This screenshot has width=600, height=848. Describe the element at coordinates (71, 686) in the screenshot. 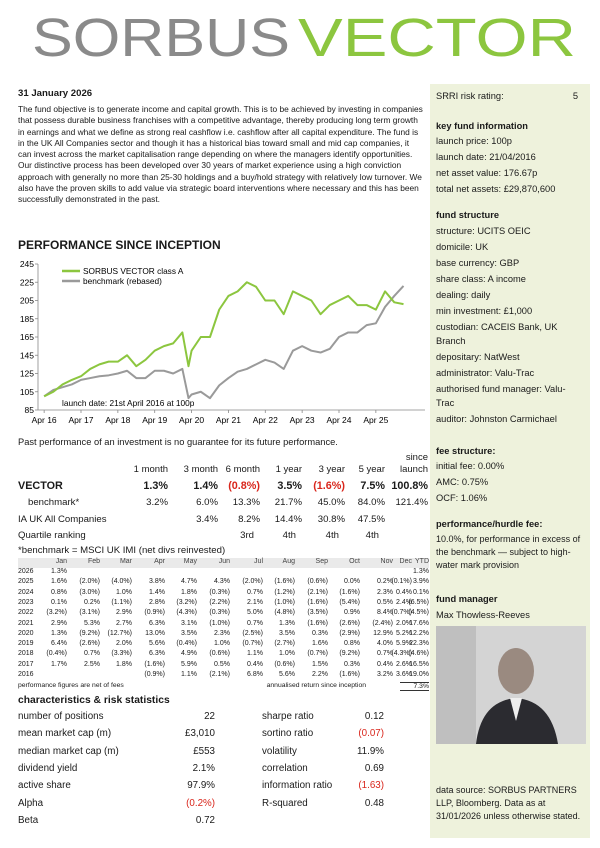

I see `footnote: performance figures are net of fees` at that location.